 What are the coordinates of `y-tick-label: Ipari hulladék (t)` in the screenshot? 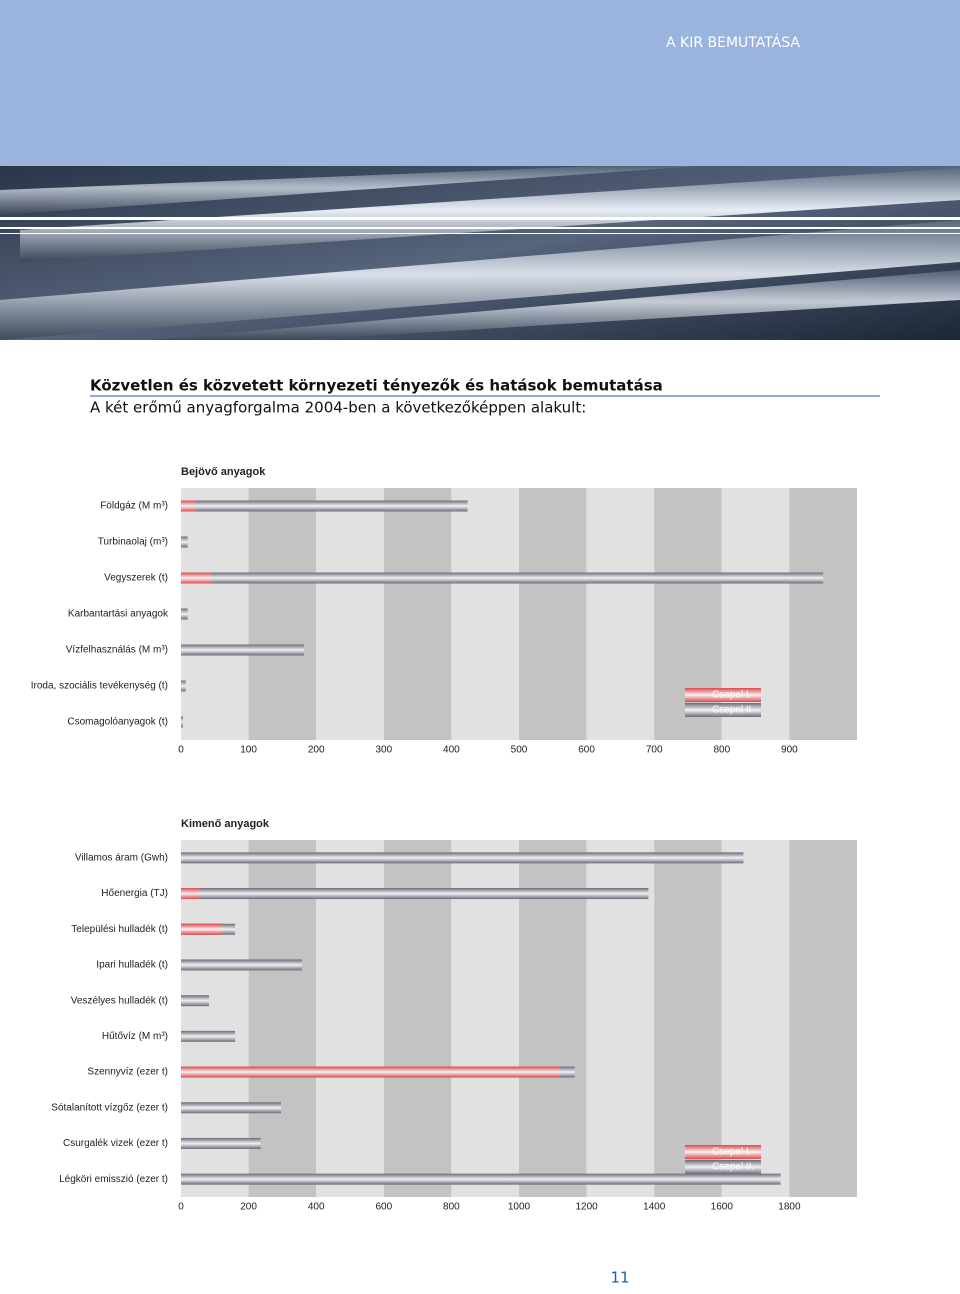 It's located at (132, 965).